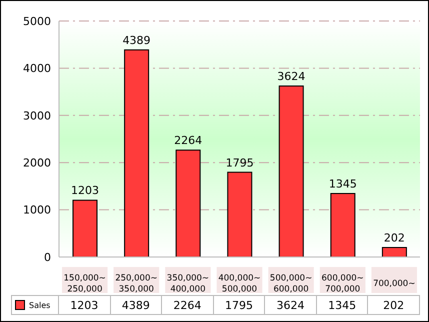 The width and height of the screenshot is (429, 322). Describe the element at coordinates (39, 305) in the screenshot. I see `legend-label: Sales` at that location.